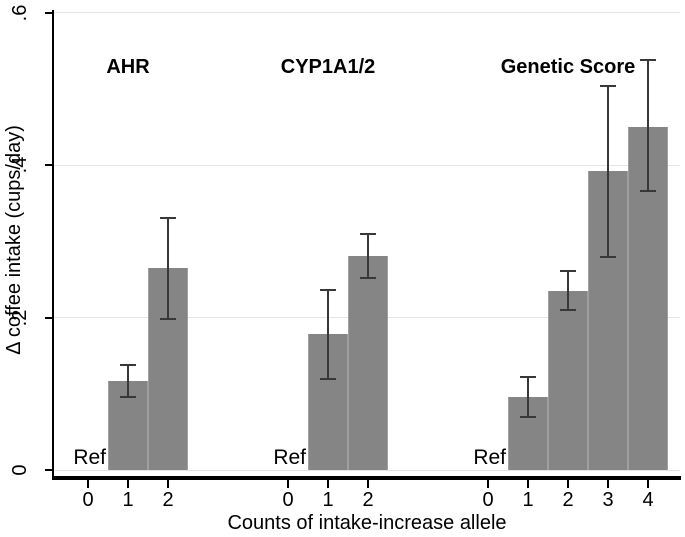 This screenshot has height=537, width=685. I want to click on x-tick-label: 3, so click(608, 500).